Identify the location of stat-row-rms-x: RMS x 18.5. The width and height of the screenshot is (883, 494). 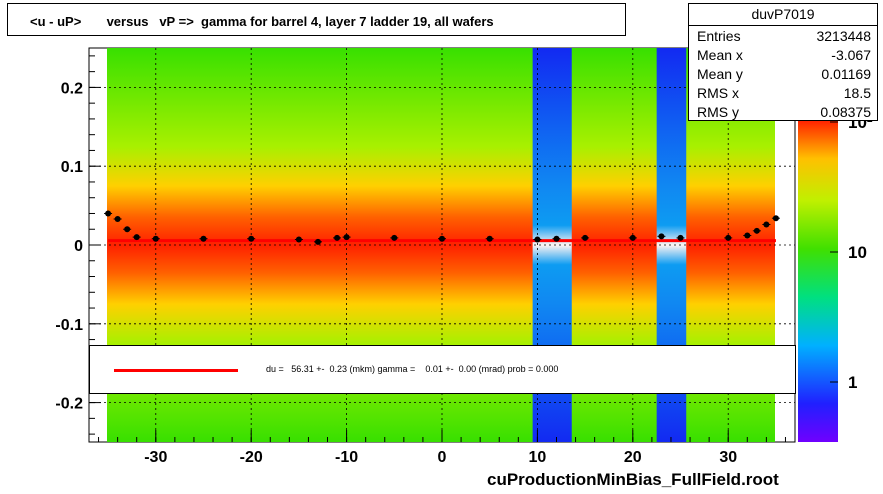
(784, 94).